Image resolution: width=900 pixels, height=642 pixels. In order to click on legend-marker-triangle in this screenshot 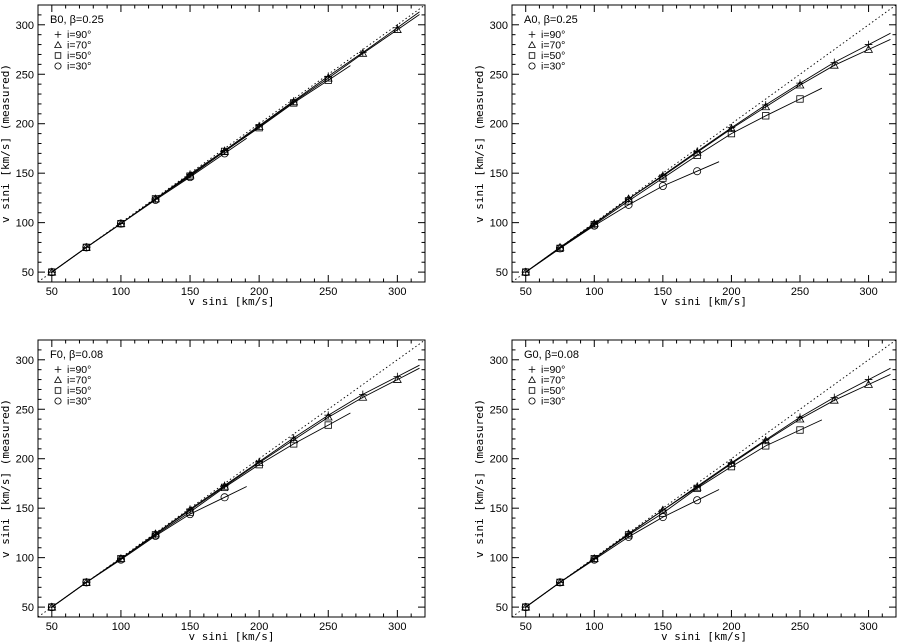, I will do `click(532, 44)`.